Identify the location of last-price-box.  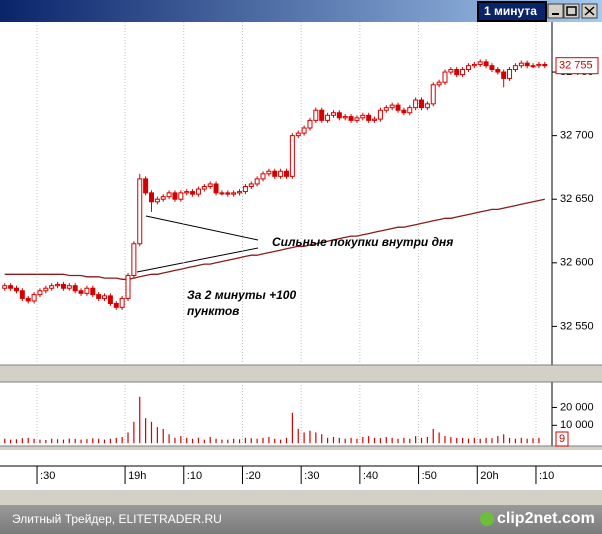
(577, 66).